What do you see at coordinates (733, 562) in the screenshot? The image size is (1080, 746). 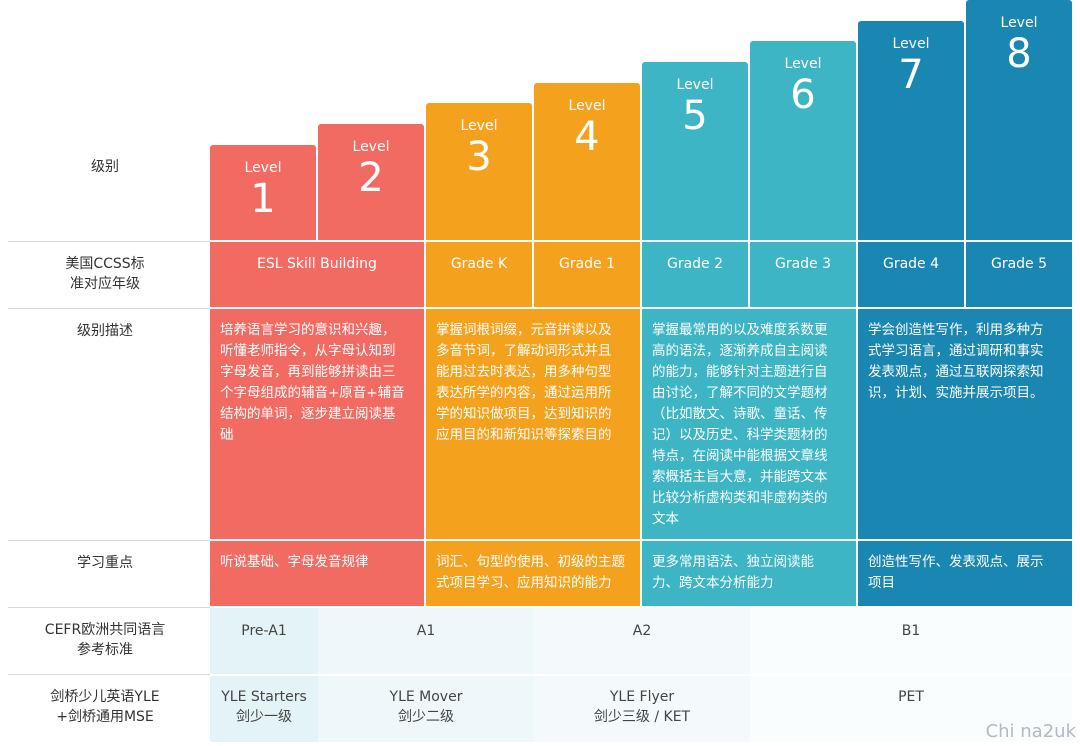 I see `focus-line: 更多常用语法、独立阅读能` at bounding box center [733, 562].